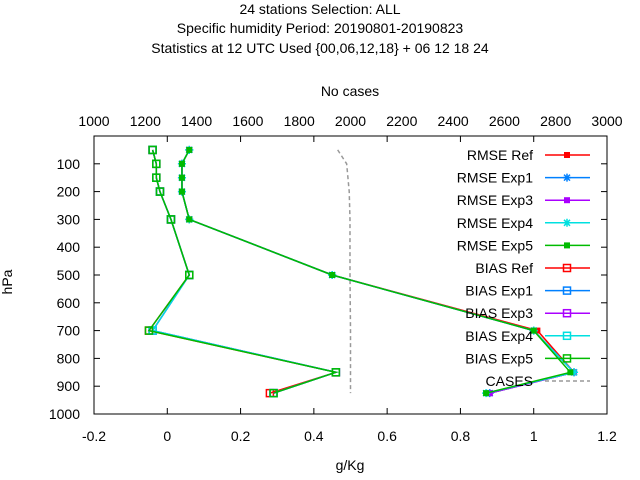 This screenshot has width=640, height=480. I want to click on top-tick-label: 1200, so click(145, 121).